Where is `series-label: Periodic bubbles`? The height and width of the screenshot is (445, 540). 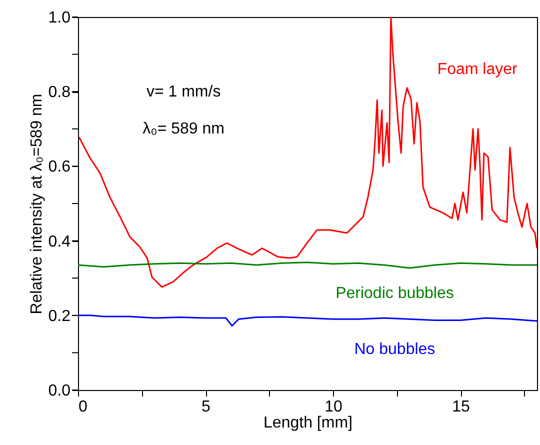 series-label: Periodic bubbles is located at coordinates (395, 293).